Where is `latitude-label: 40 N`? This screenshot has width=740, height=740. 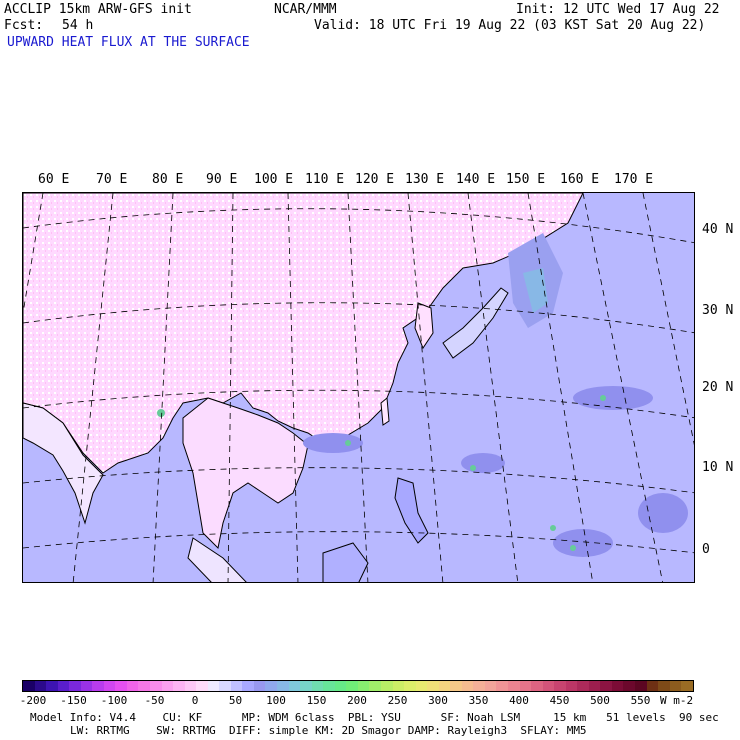 latitude-label: 40 N is located at coordinates (718, 229).